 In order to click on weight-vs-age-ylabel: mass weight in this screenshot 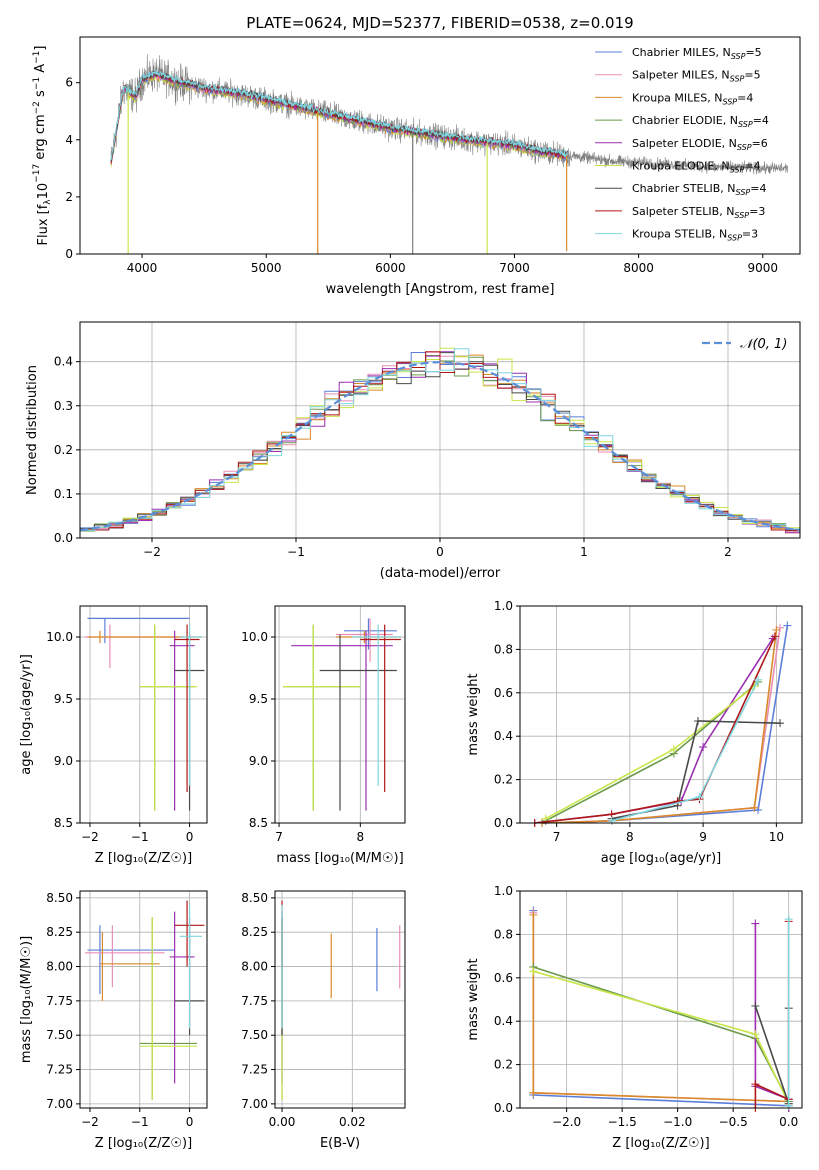, I will do `click(473, 714)`.